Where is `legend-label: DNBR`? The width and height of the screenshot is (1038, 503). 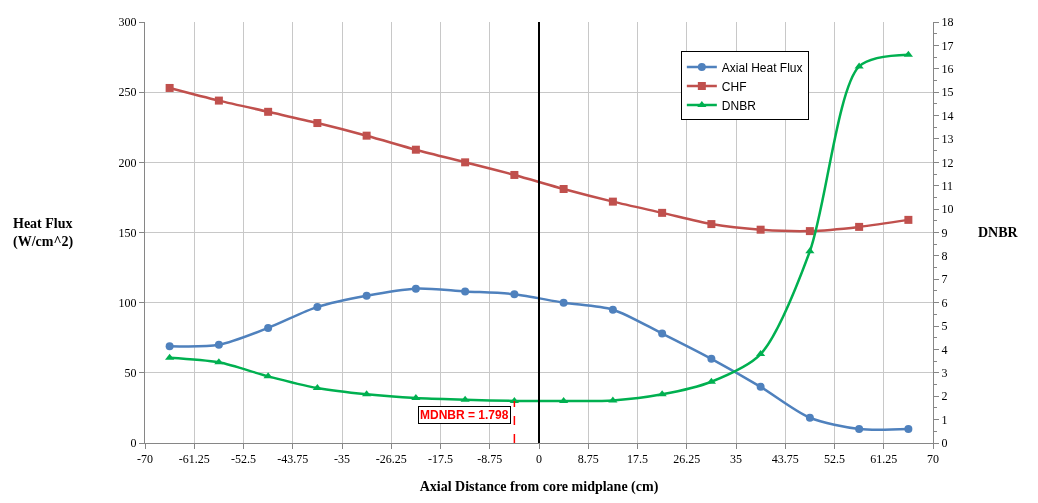
legend-label: DNBR is located at coordinates (739, 105).